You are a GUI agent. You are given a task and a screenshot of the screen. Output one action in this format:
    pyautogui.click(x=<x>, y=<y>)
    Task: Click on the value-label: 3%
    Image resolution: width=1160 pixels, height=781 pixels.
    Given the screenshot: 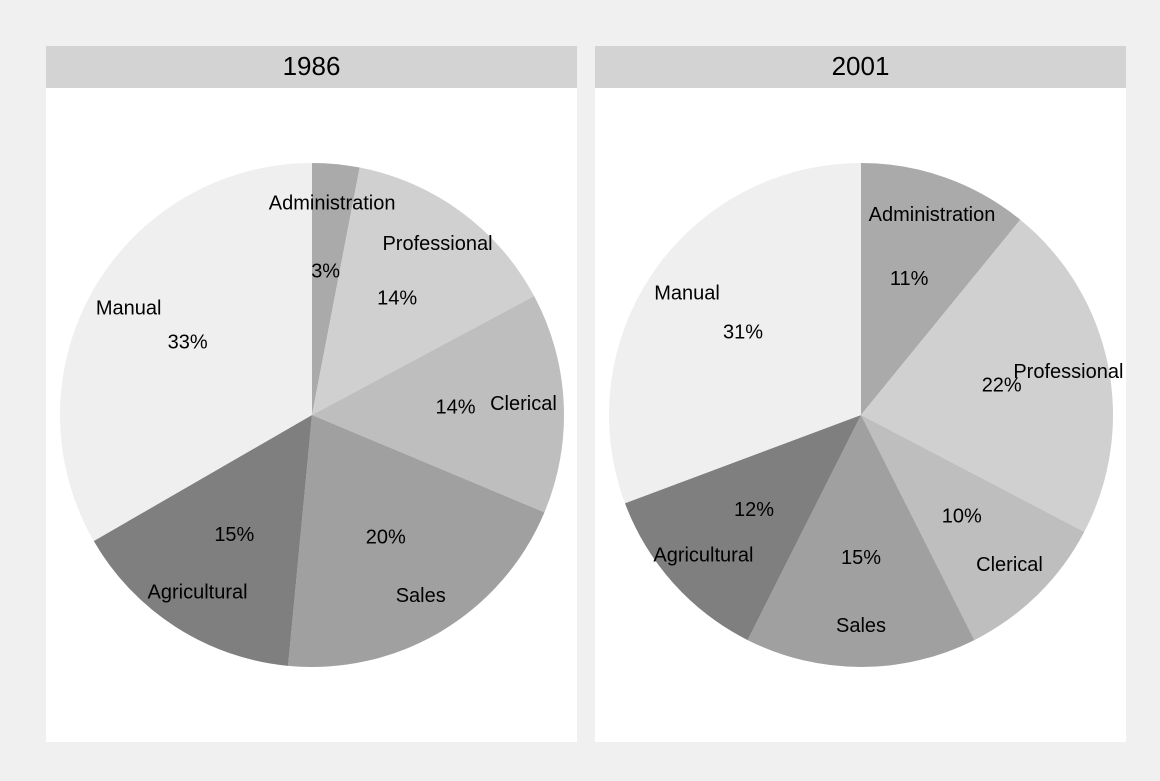 What is the action you would take?
    pyautogui.click(x=325, y=271)
    